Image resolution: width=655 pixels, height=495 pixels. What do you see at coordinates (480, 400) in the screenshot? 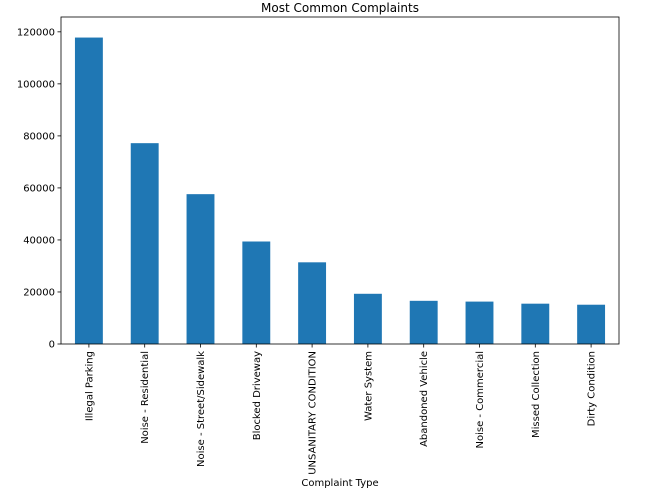
I see `x-tick-label: Noise - Commercial` at bounding box center [480, 400].